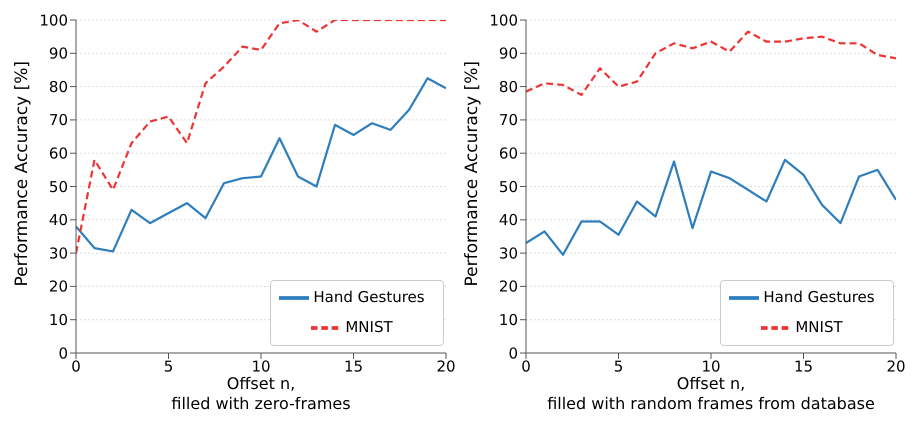 Image resolution: width=914 pixels, height=427 pixels. Describe the element at coordinates (711, 393) in the screenshot. I see `x-axis-title: Offset n, filled with random frames from database` at that location.